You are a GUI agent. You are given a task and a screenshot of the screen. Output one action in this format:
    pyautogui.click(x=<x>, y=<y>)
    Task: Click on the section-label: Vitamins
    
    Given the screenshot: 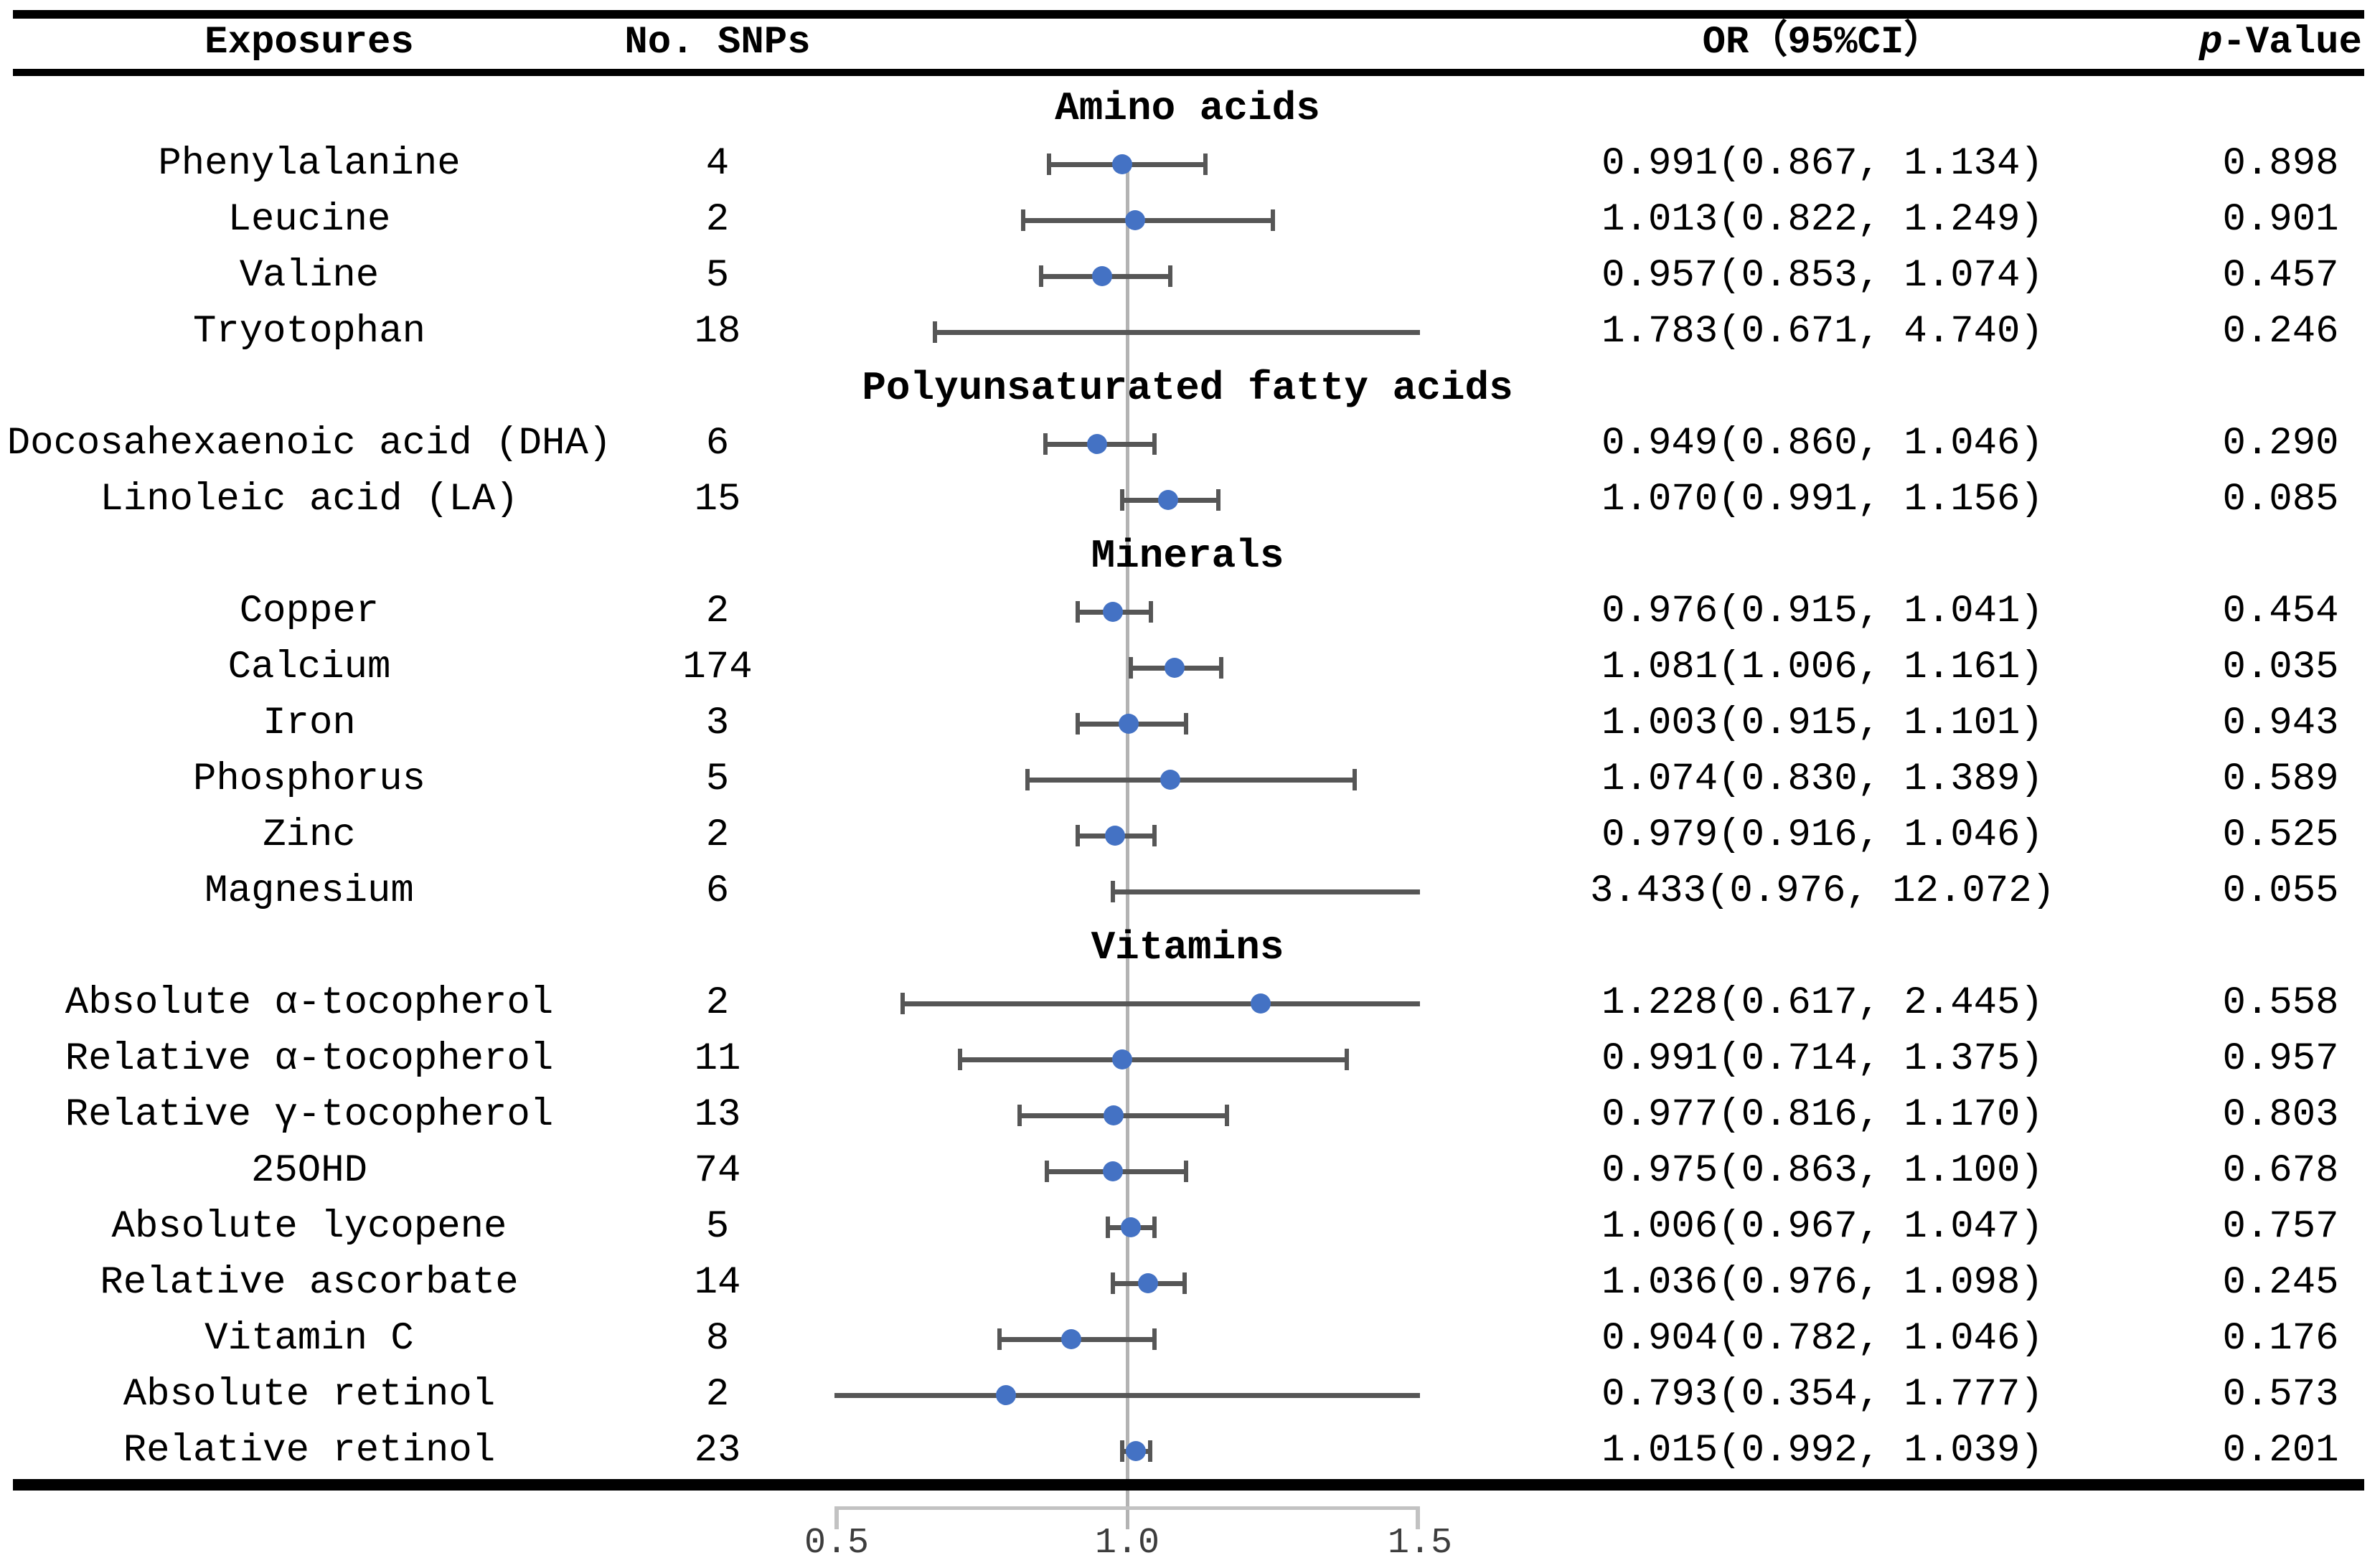 What is the action you would take?
    pyautogui.click(x=1187, y=948)
    